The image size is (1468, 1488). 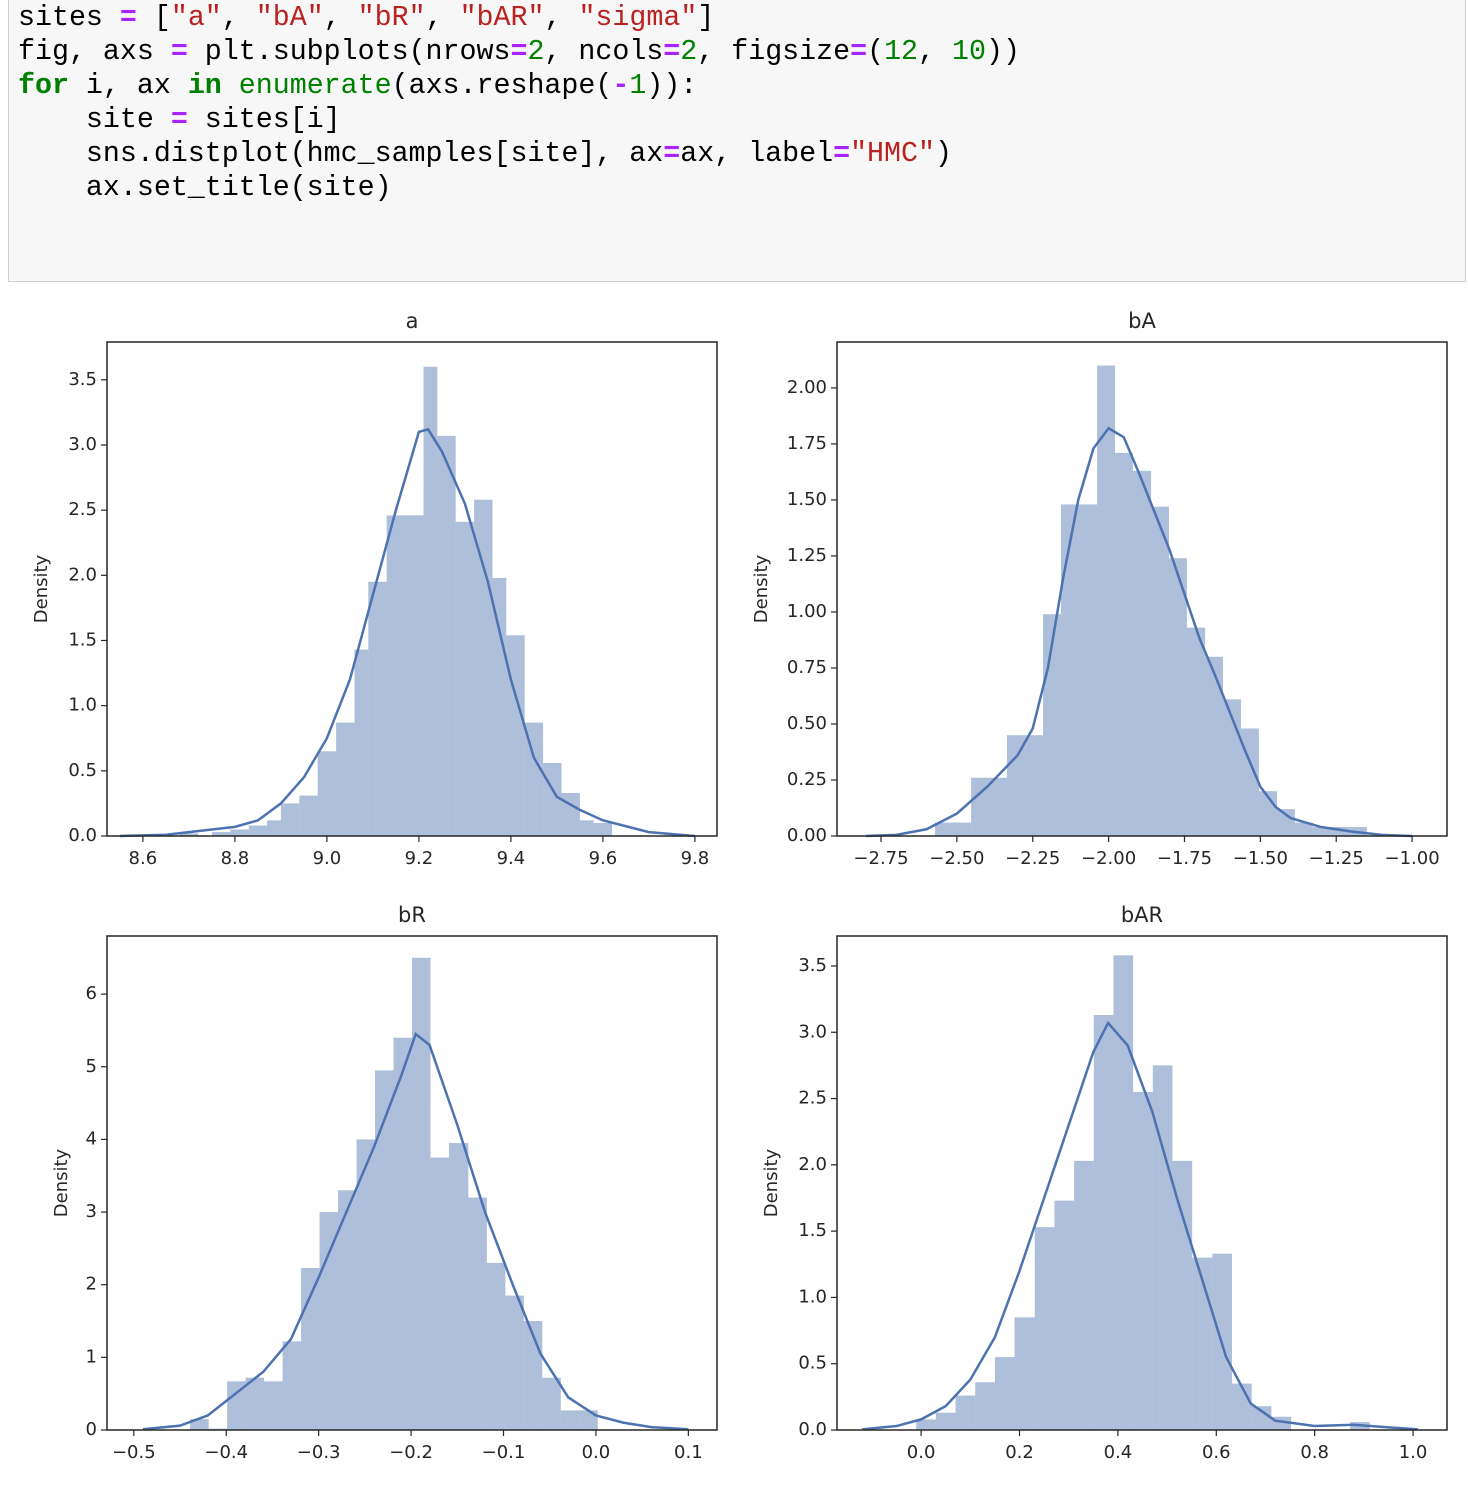 I want to click on y-tick-label: 2.0, so click(x=812, y=1164).